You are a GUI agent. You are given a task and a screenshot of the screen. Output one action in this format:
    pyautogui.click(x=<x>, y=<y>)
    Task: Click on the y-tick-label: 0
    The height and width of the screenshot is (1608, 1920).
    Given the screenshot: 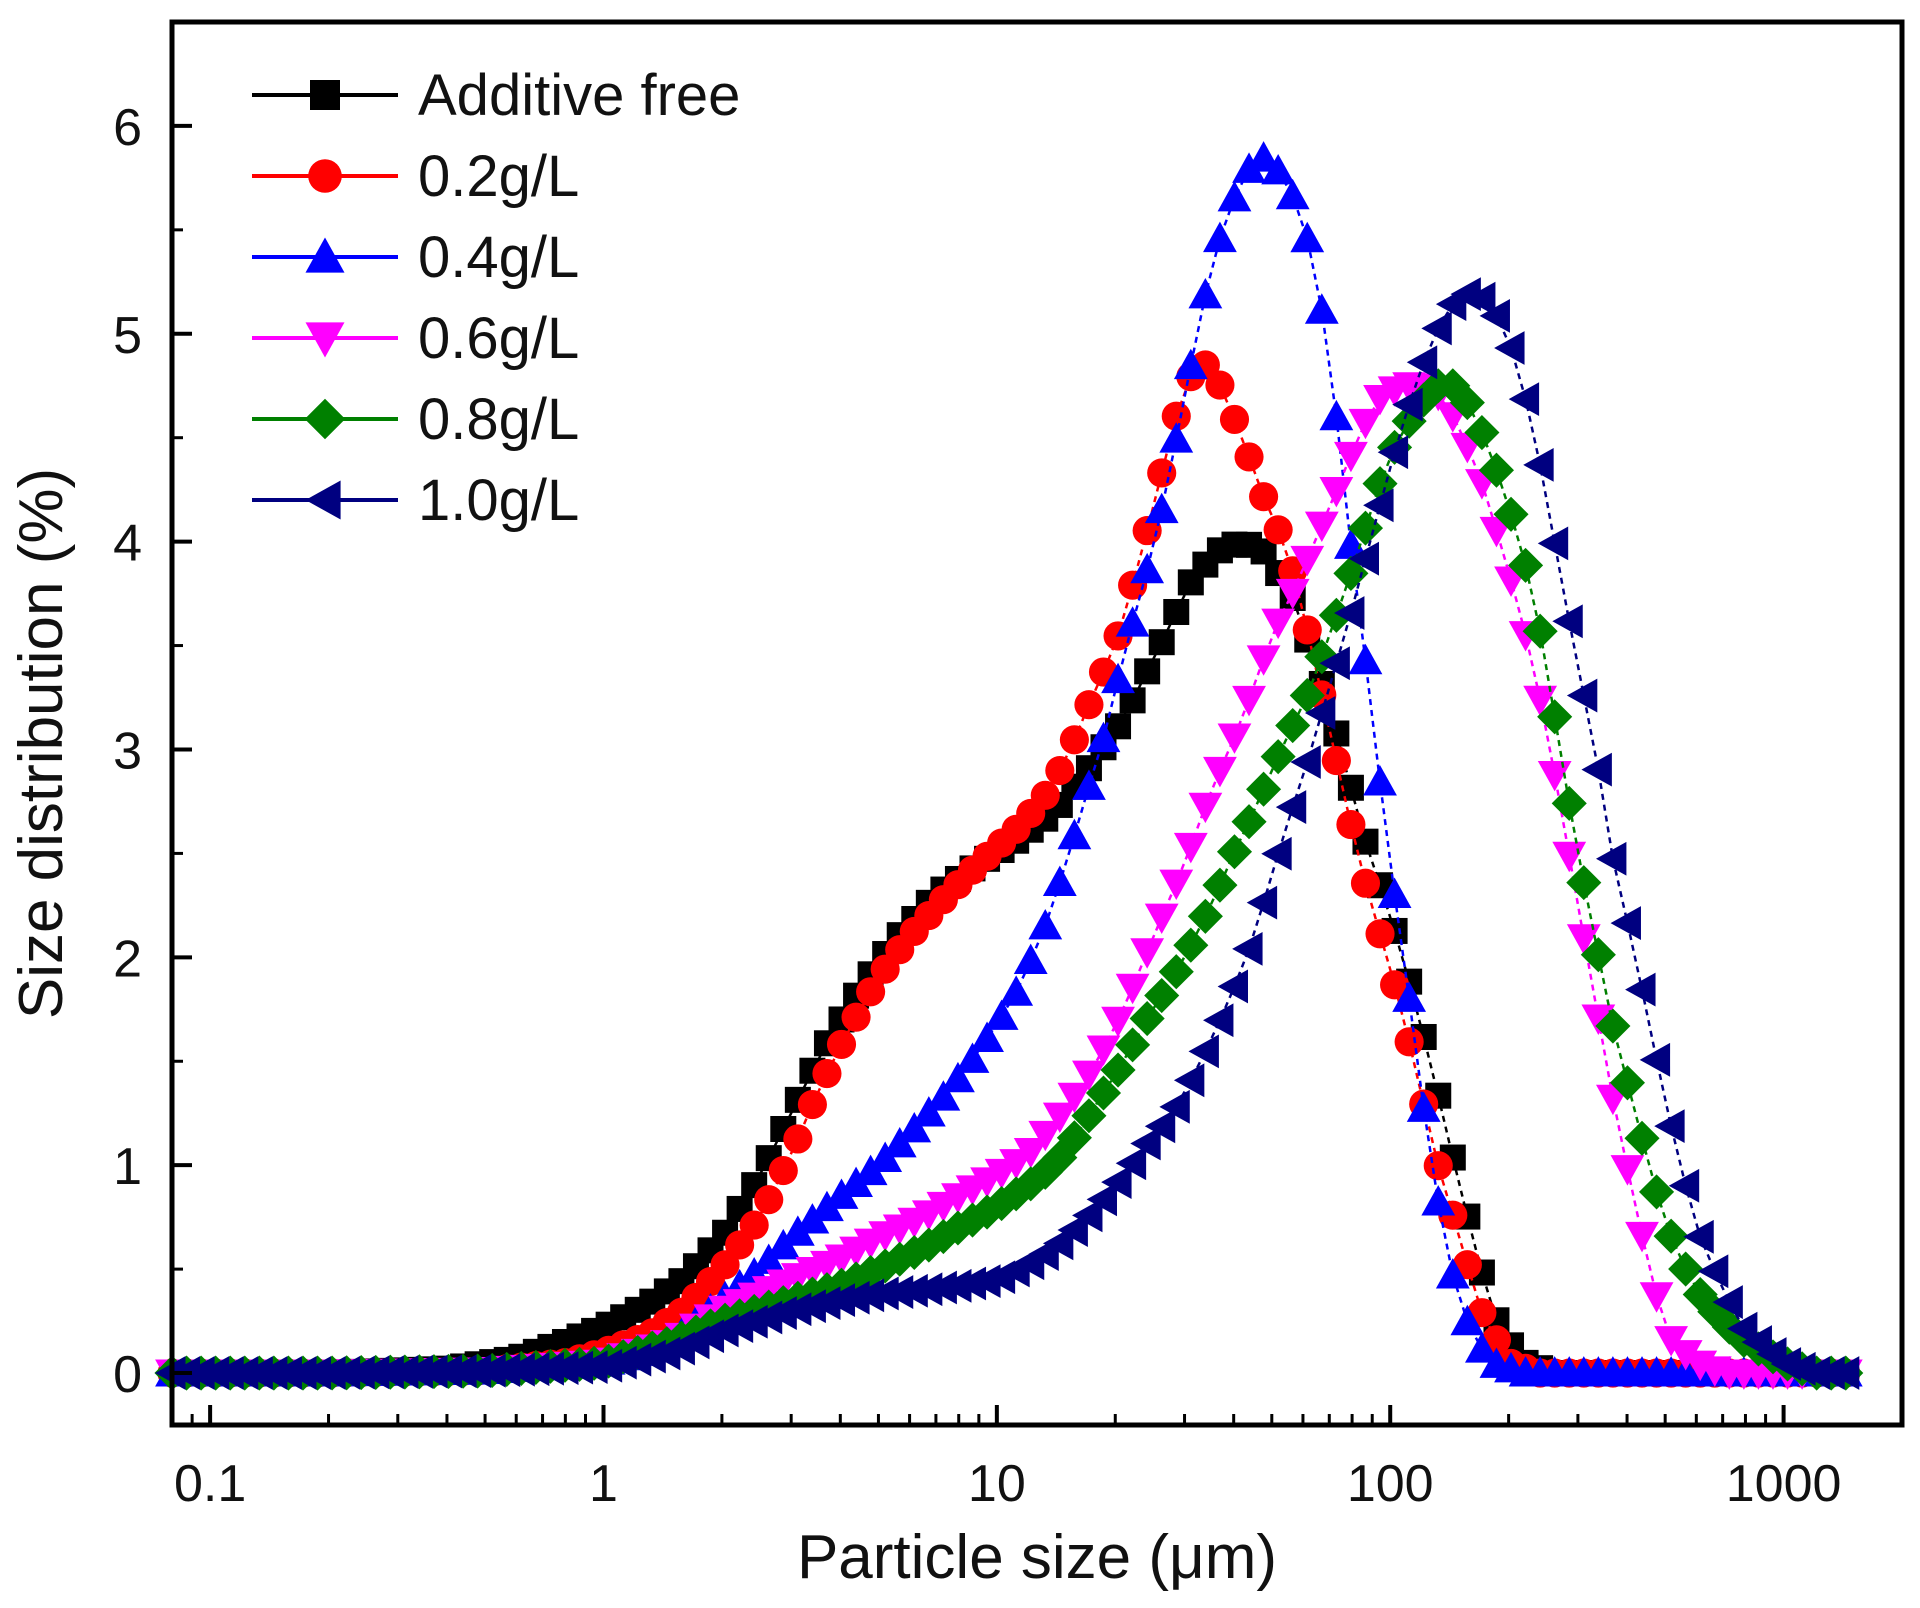 What is the action you would take?
    pyautogui.click(x=127, y=1375)
    